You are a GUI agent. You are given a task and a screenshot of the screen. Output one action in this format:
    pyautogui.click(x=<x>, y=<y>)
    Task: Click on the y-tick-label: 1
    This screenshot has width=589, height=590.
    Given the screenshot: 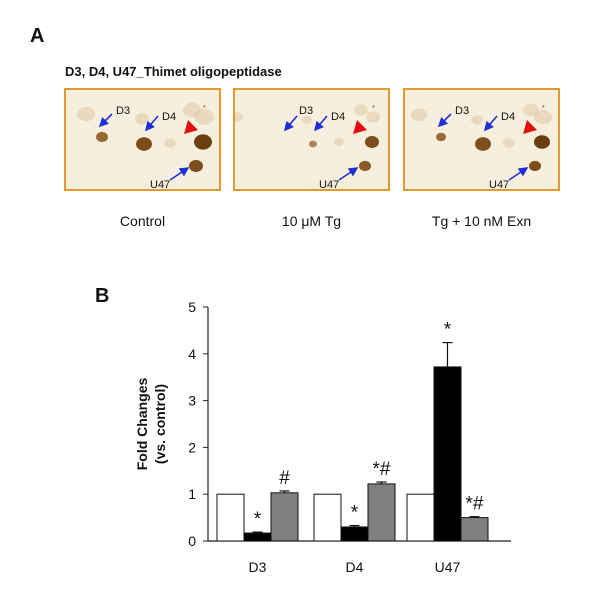 What is the action you would take?
    pyautogui.click(x=192, y=494)
    